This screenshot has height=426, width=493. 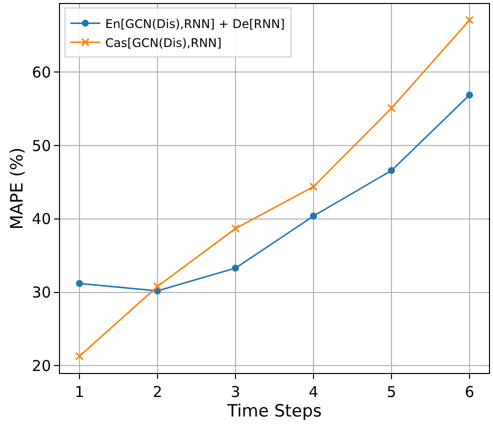 I want to click on x-tick-label: 6, so click(x=469, y=392).